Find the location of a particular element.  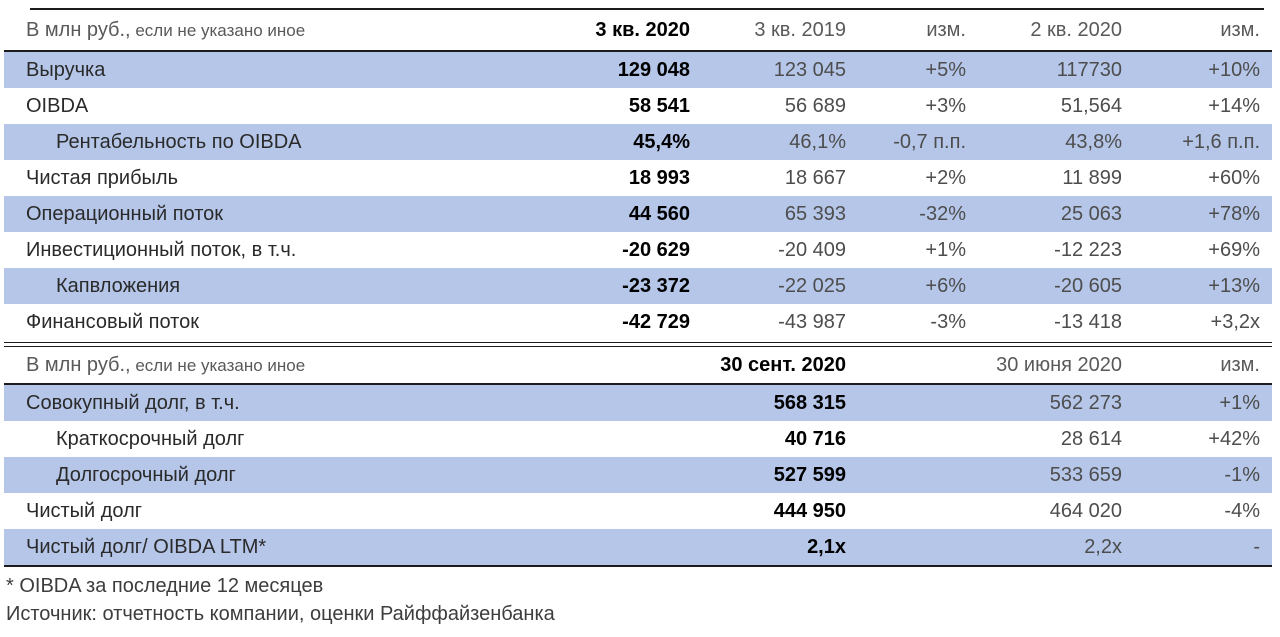

cell-value: +60% is located at coordinates (1234, 177).